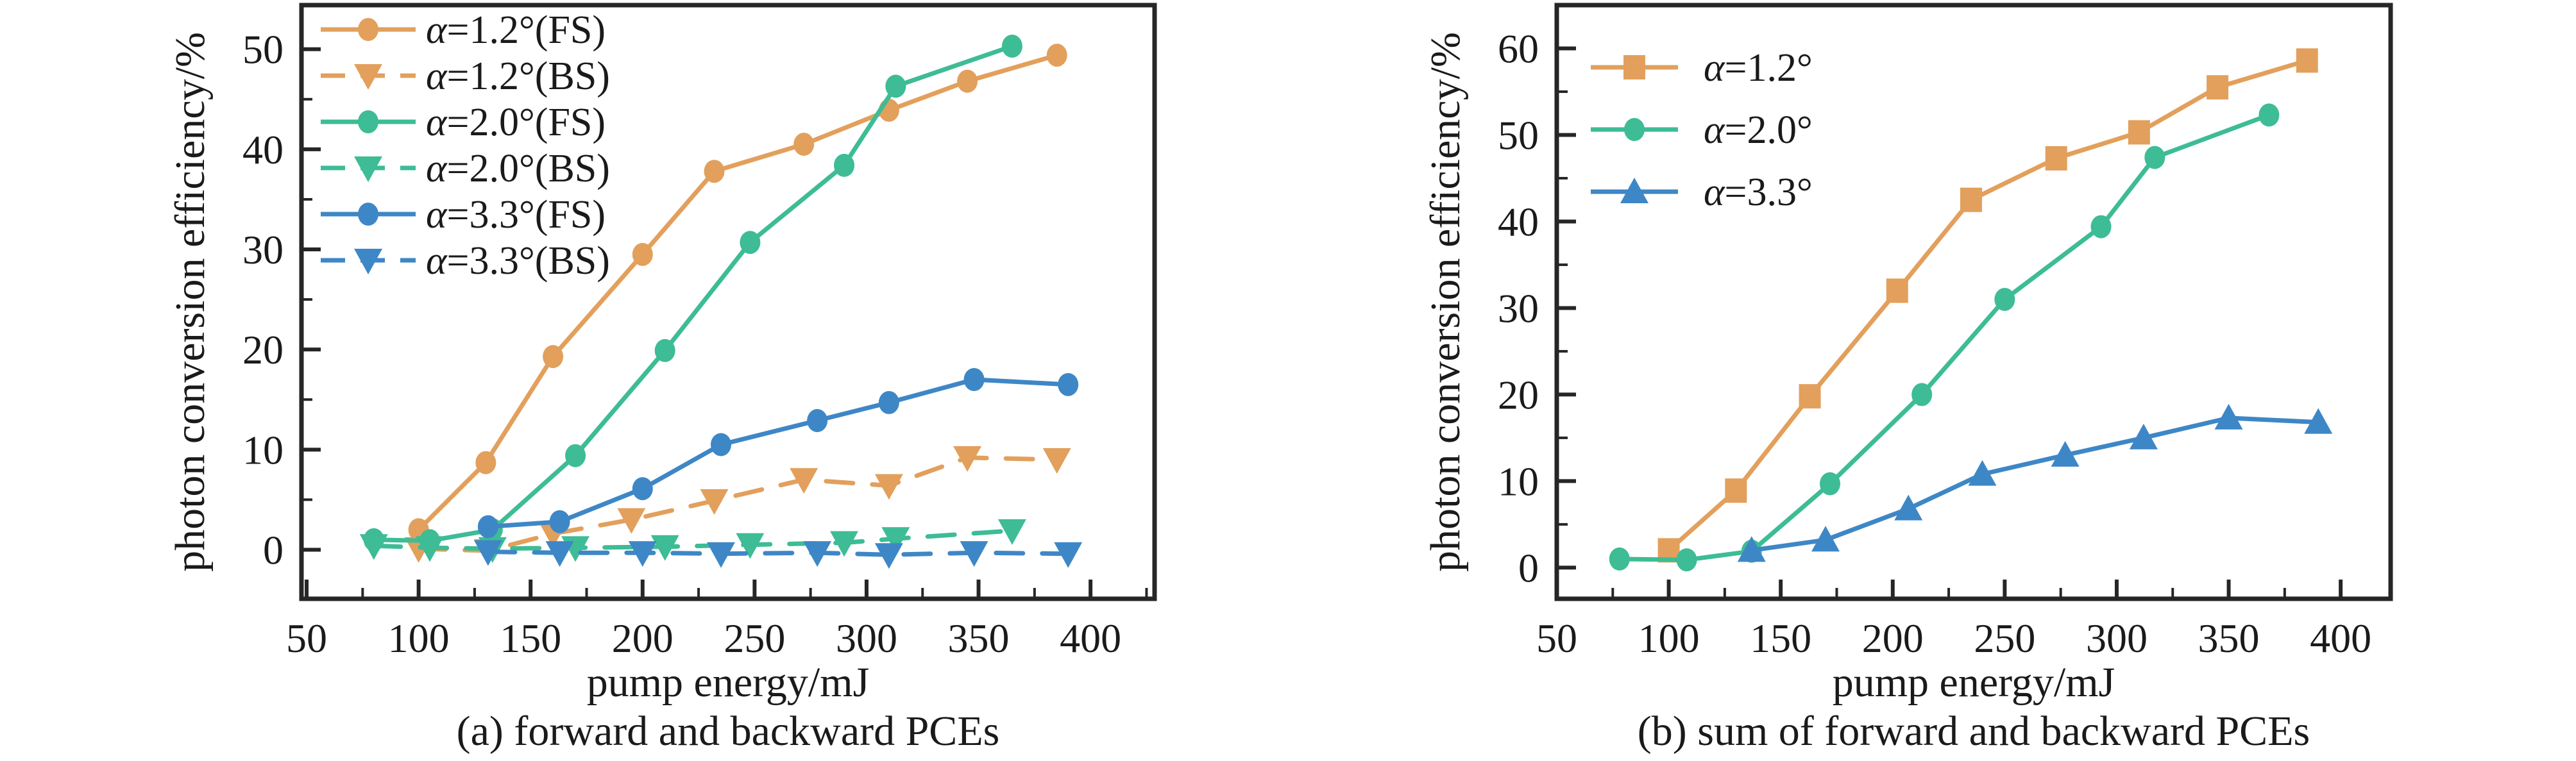  I want to click on b-x-tick-label: 350, so click(2229, 638).